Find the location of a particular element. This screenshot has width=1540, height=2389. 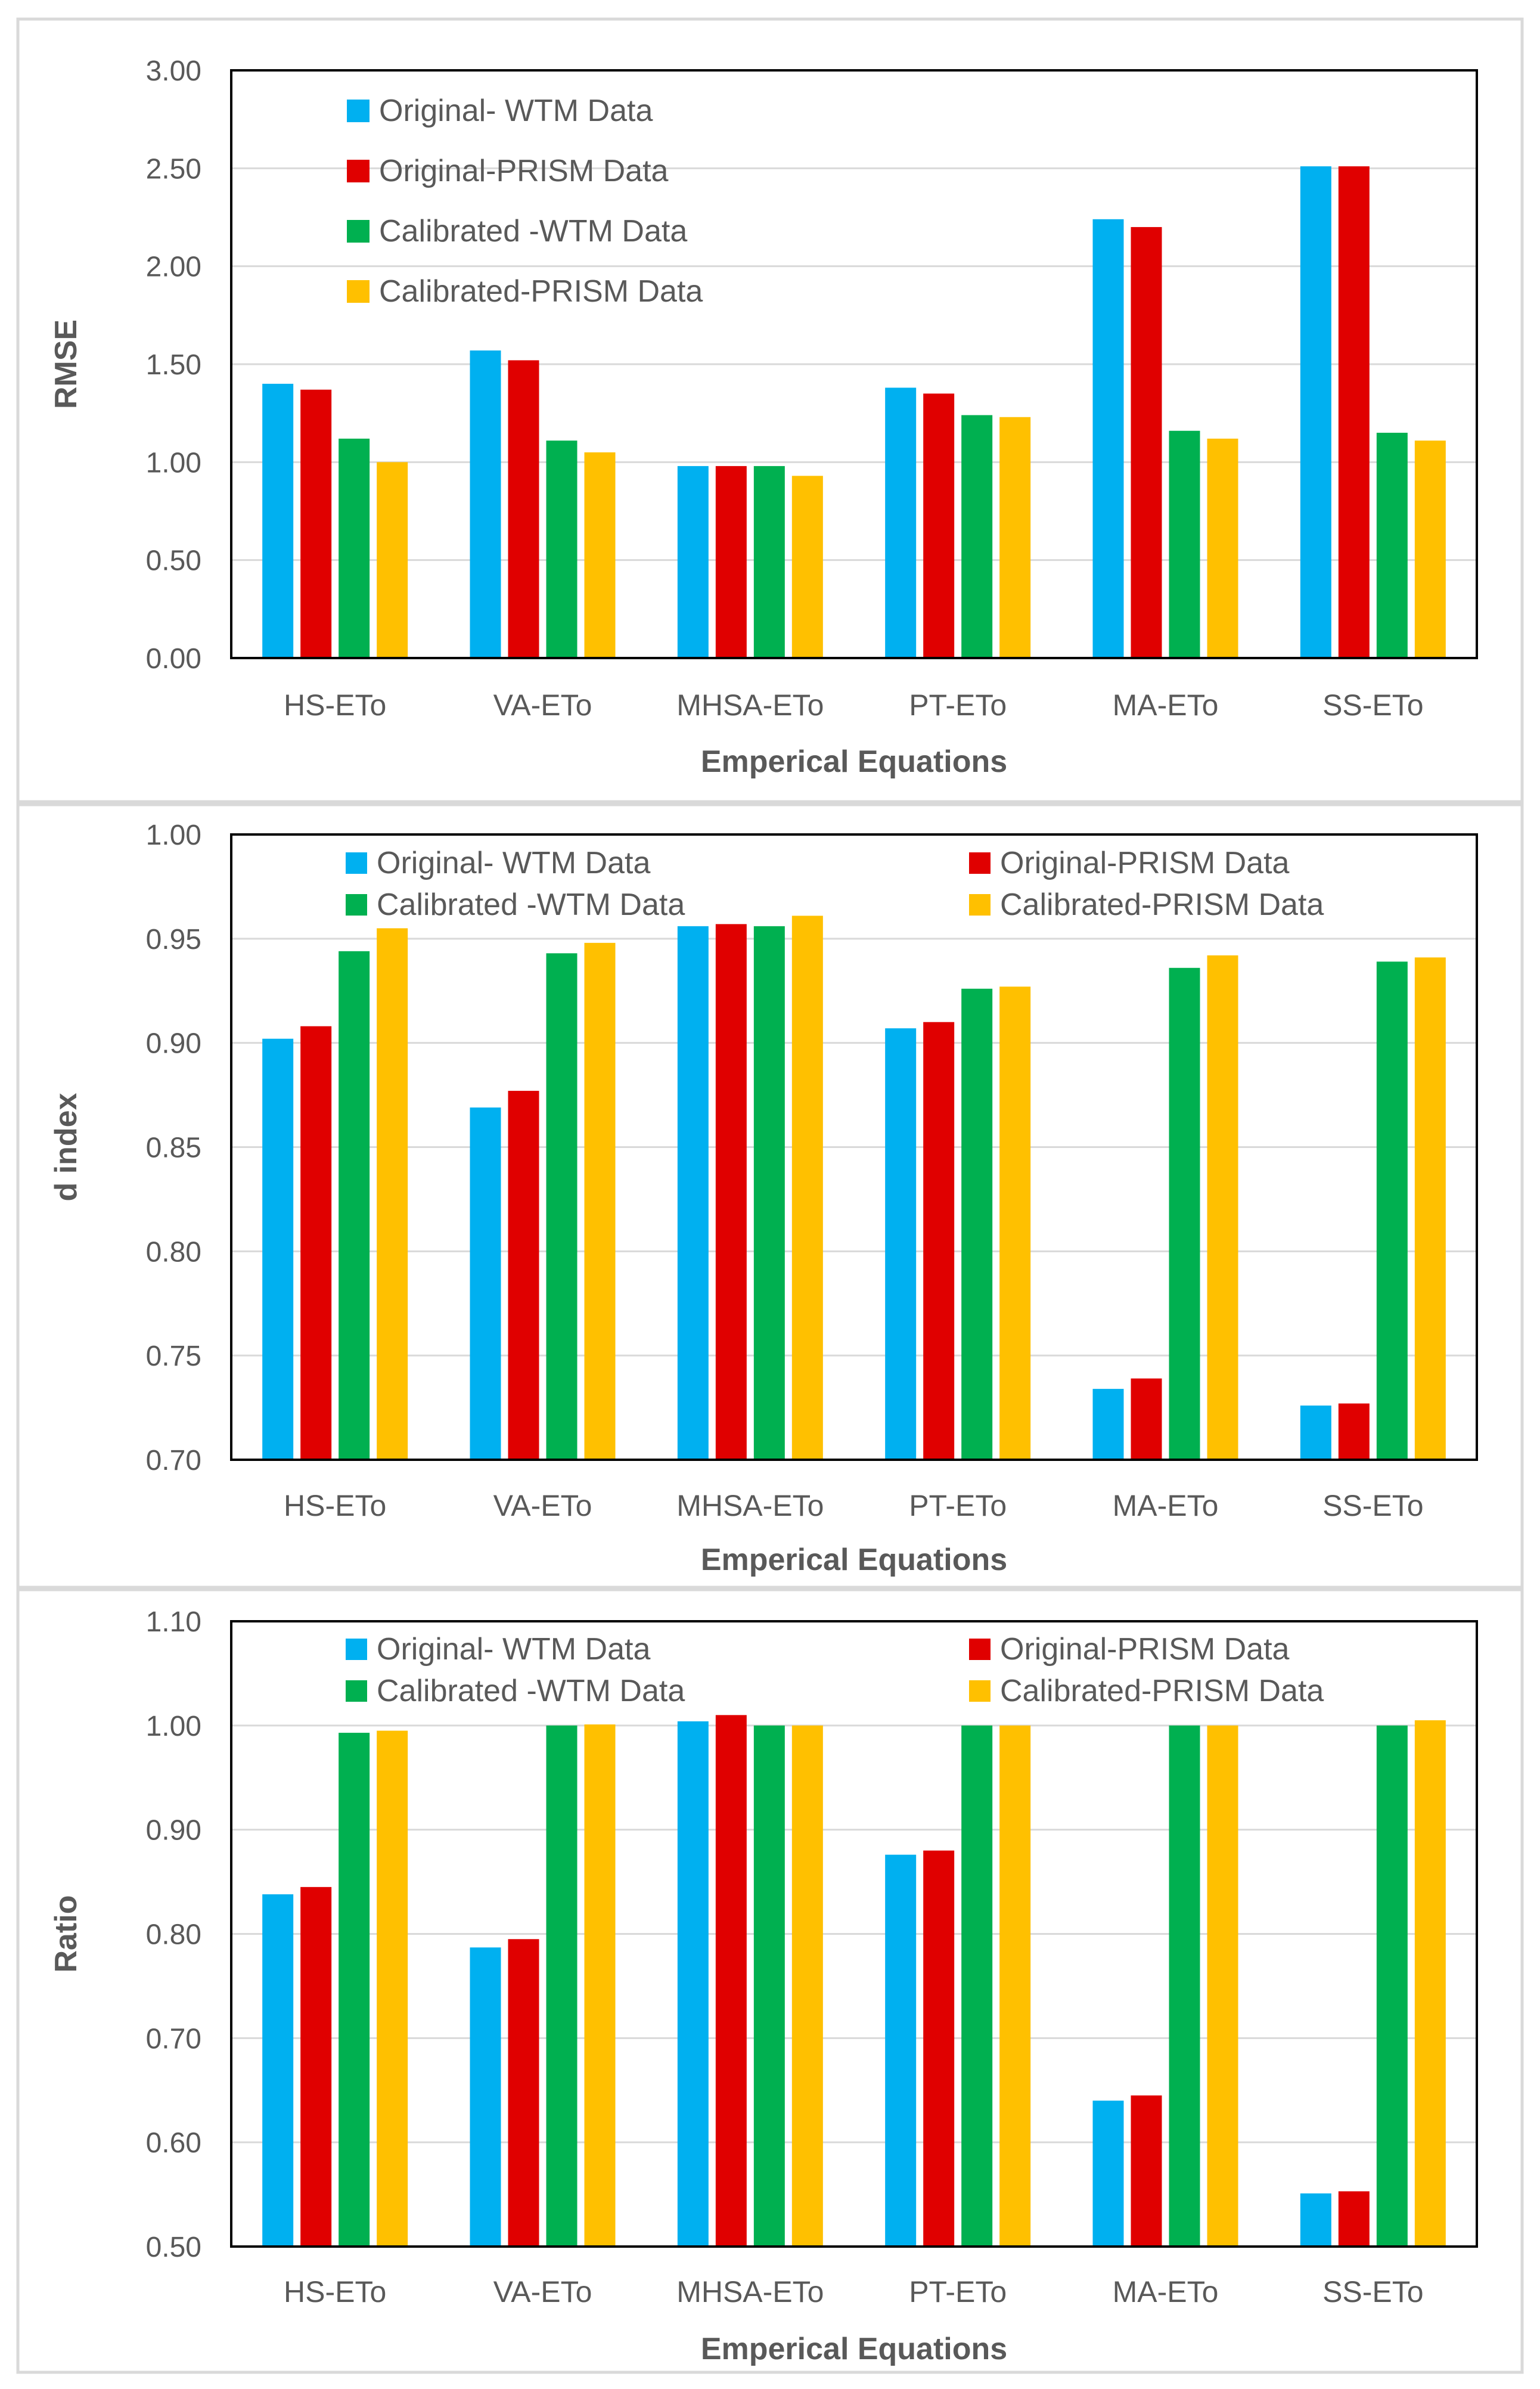

y-axis-title: RMSE is located at coordinates (66, 364).